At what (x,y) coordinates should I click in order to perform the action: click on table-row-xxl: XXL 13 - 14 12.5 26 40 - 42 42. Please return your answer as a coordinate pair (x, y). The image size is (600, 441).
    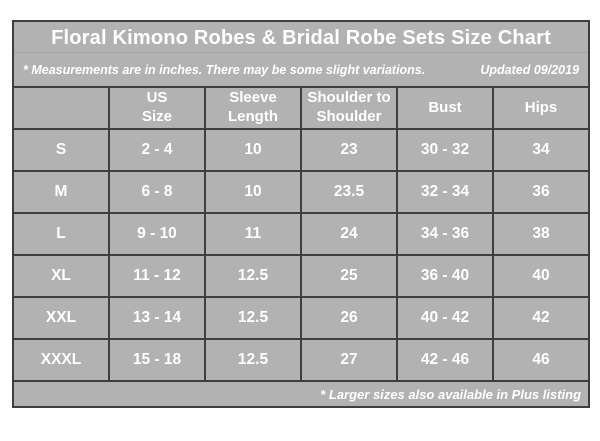
    Looking at the image, I should click on (301, 318).